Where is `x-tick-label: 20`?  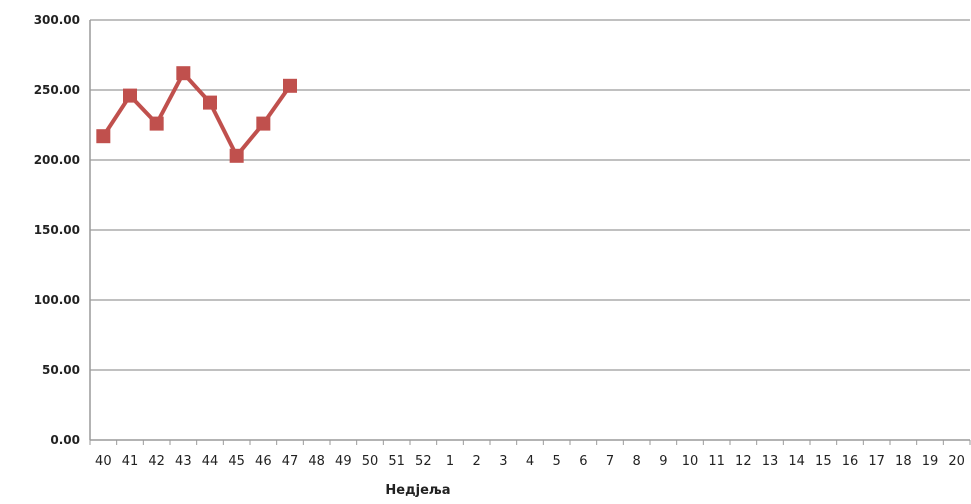 x-tick-label: 20 is located at coordinates (956, 461).